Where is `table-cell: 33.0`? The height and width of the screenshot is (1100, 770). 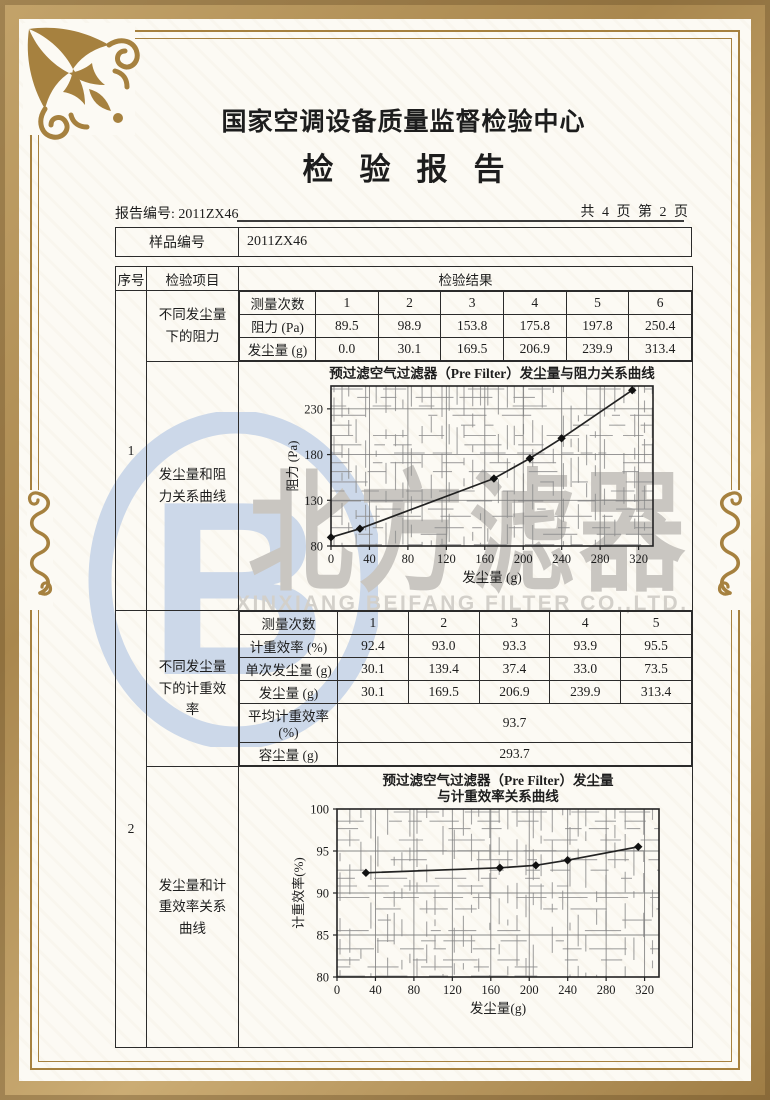 table-cell: 33.0 is located at coordinates (585, 669).